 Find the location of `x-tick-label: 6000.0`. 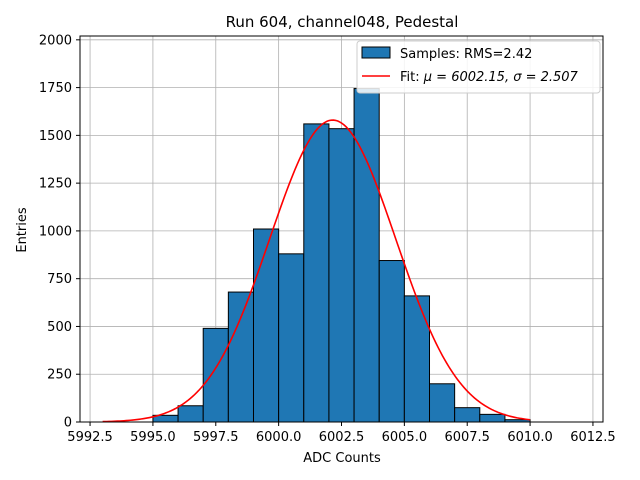

x-tick-label: 6000.0 is located at coordinates (279, 437).